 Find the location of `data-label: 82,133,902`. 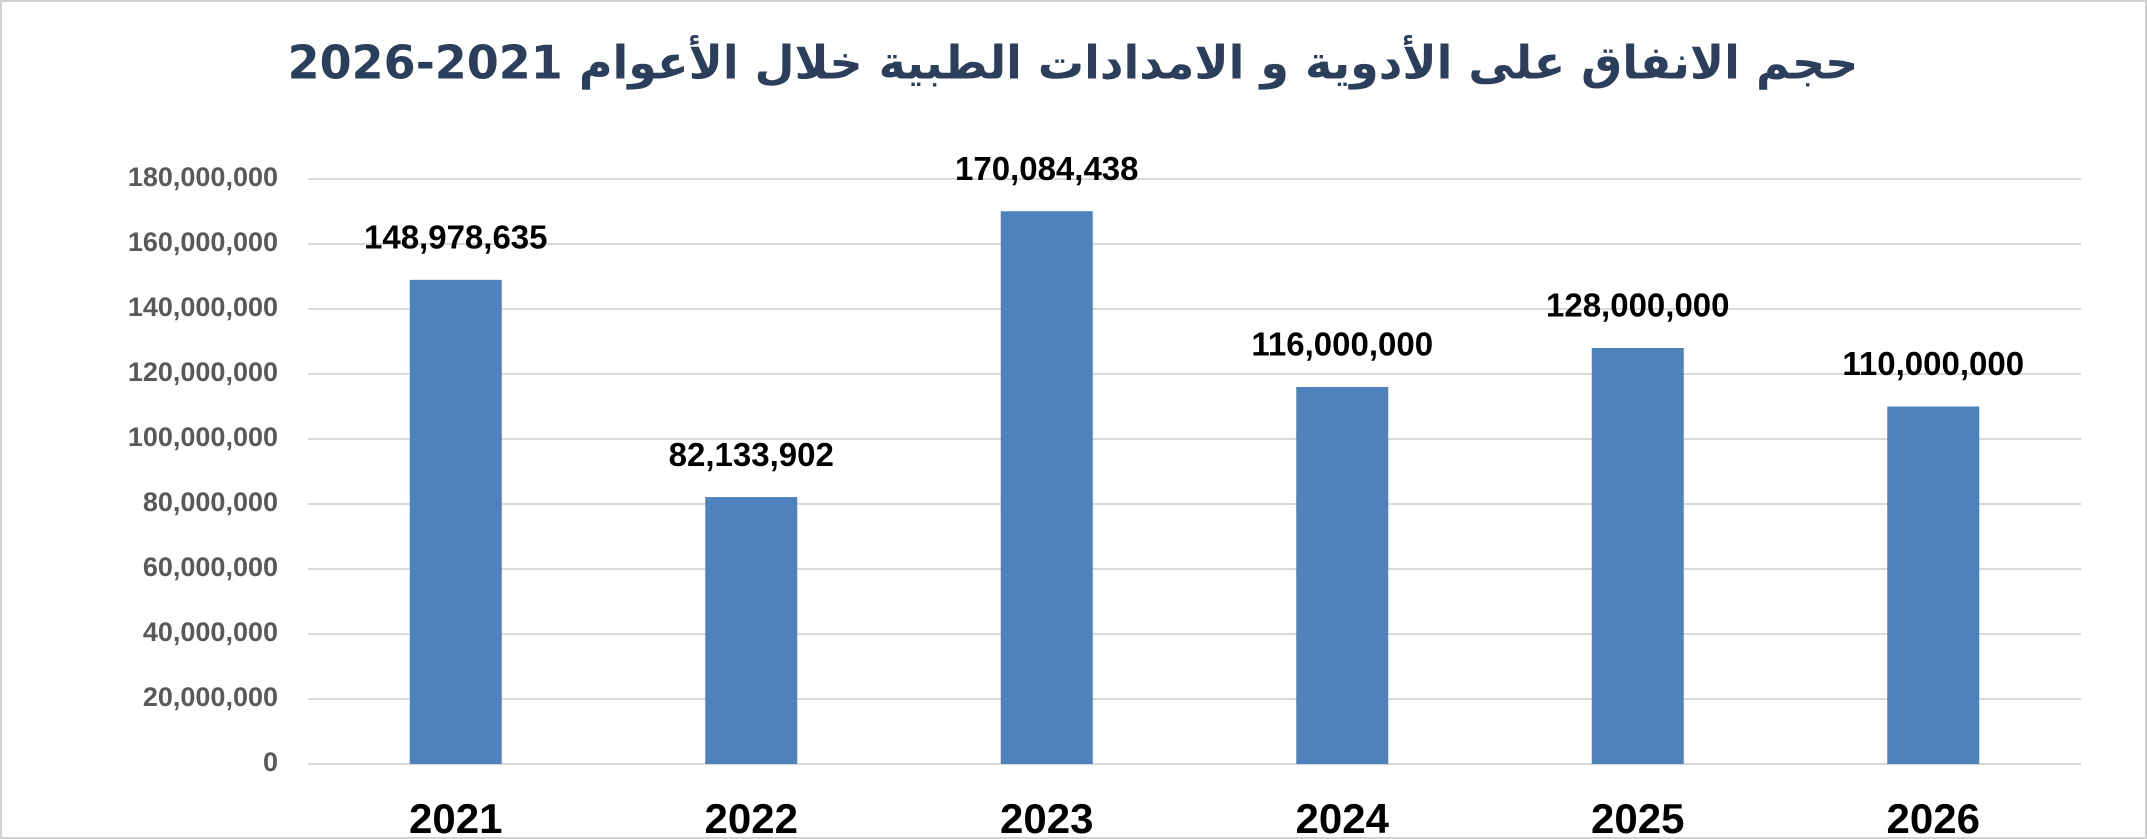

data-label: 82,133,902 is located at coordinates (751, 454).